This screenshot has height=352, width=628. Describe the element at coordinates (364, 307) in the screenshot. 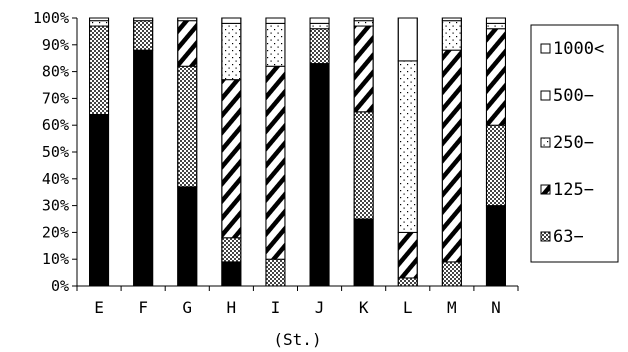

I see `x-tick-label: K` at that location.